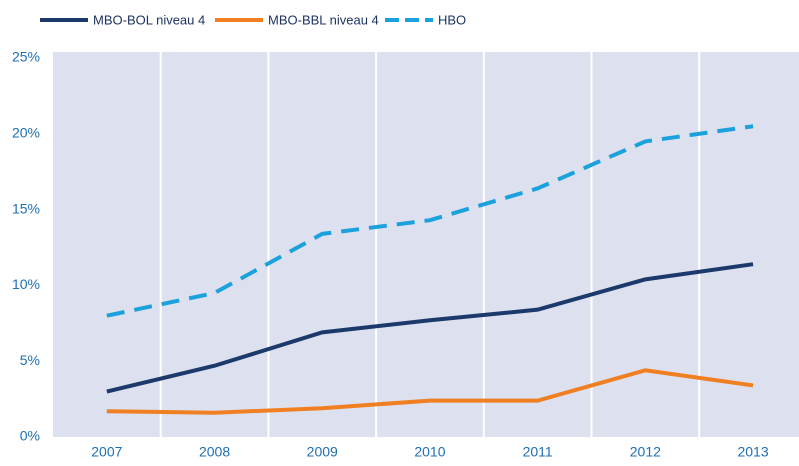  What do you see at coordinates (430, 391) in the screenshot?
I see `line` at bounding box center [430, 391].